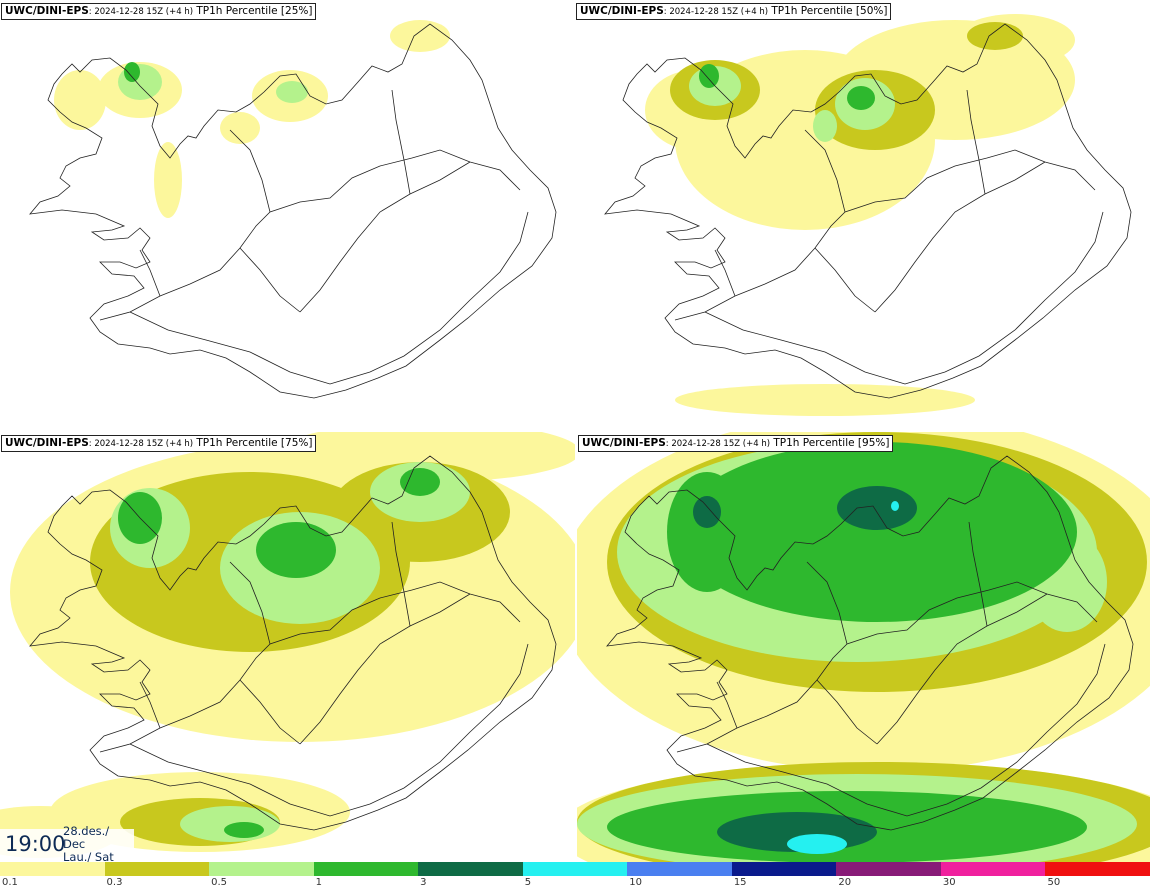 The height and width of the screenshot is (891, 1150). I want to click on legend-label: 20, so click(845, 882).